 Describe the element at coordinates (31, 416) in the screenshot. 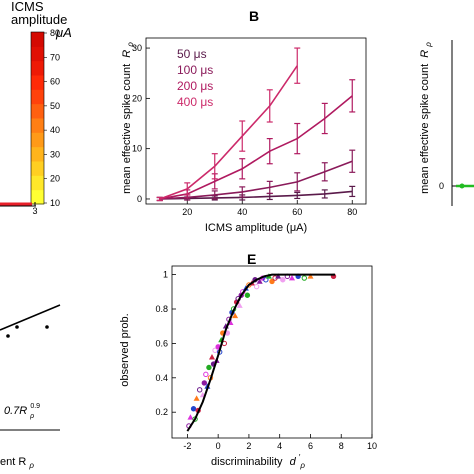

I see `panel-d-formula-subscript: ρ` at that location.